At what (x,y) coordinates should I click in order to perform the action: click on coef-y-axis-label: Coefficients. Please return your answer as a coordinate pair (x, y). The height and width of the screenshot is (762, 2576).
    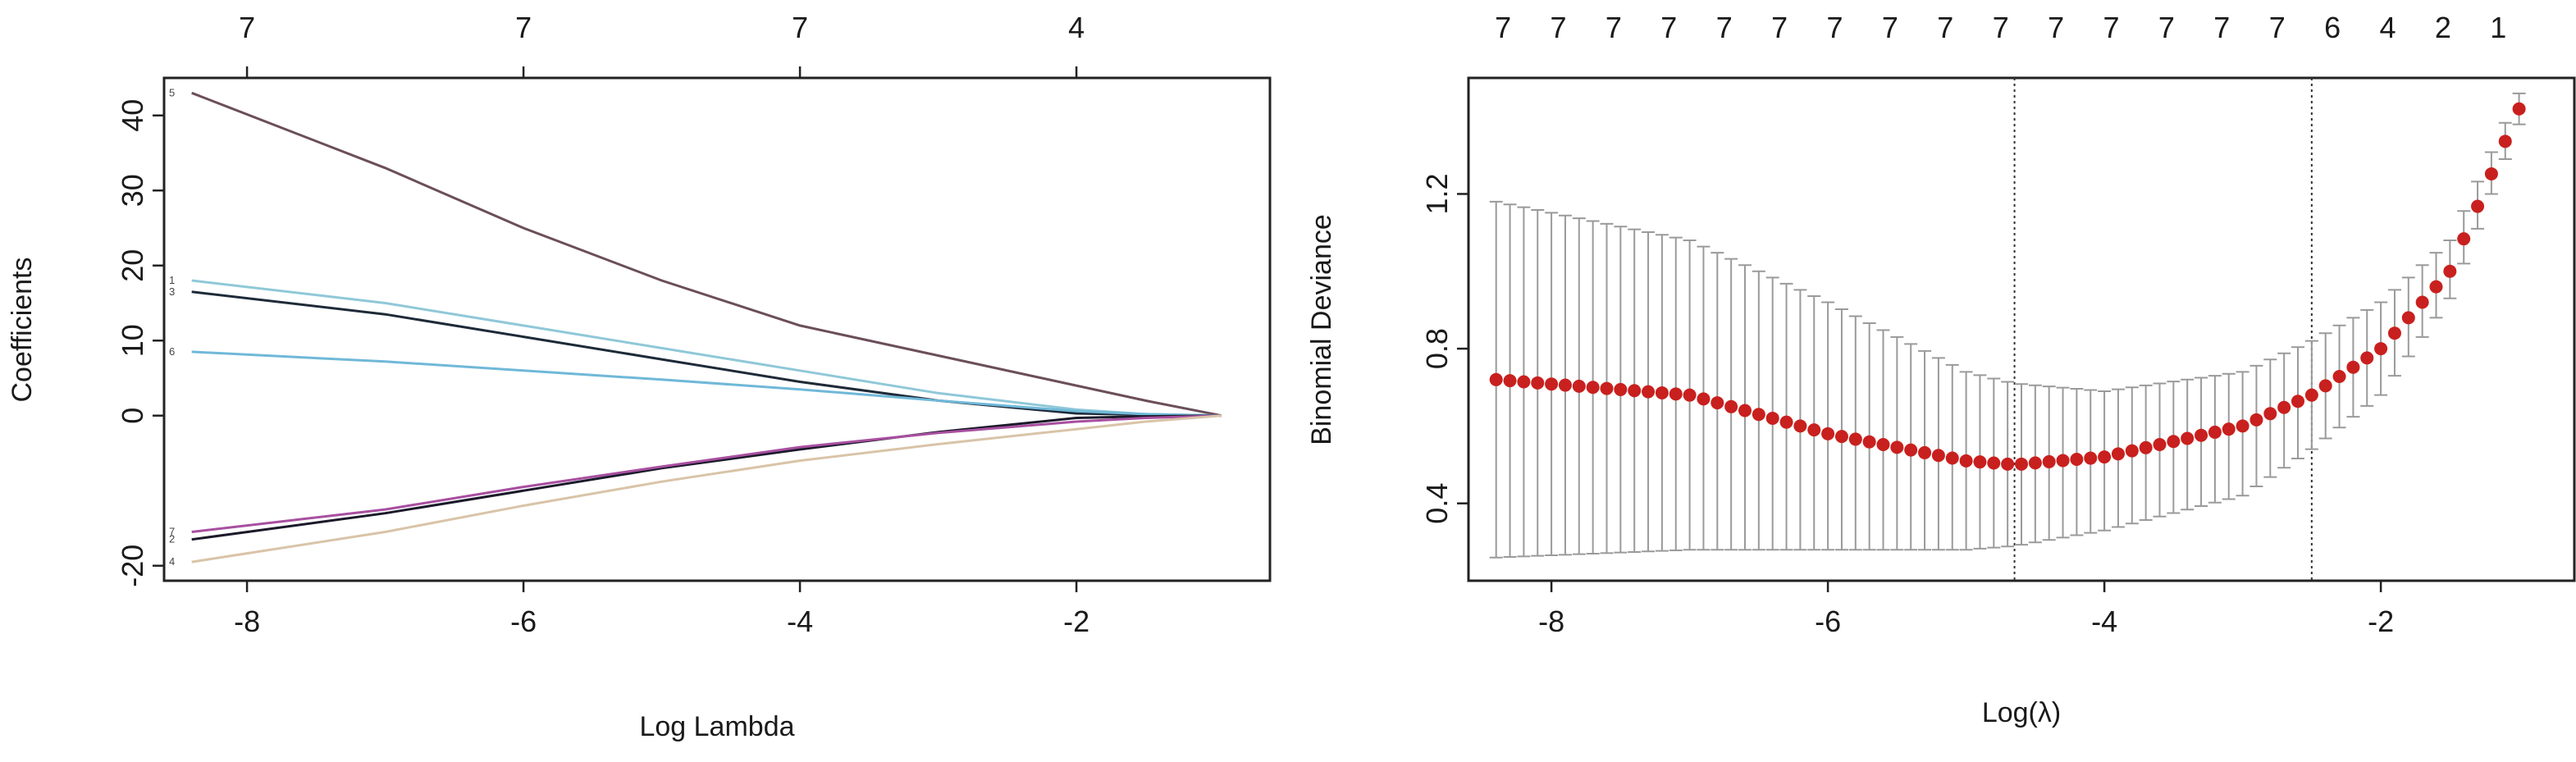
    Looking at the image, I should click on (22, 329).